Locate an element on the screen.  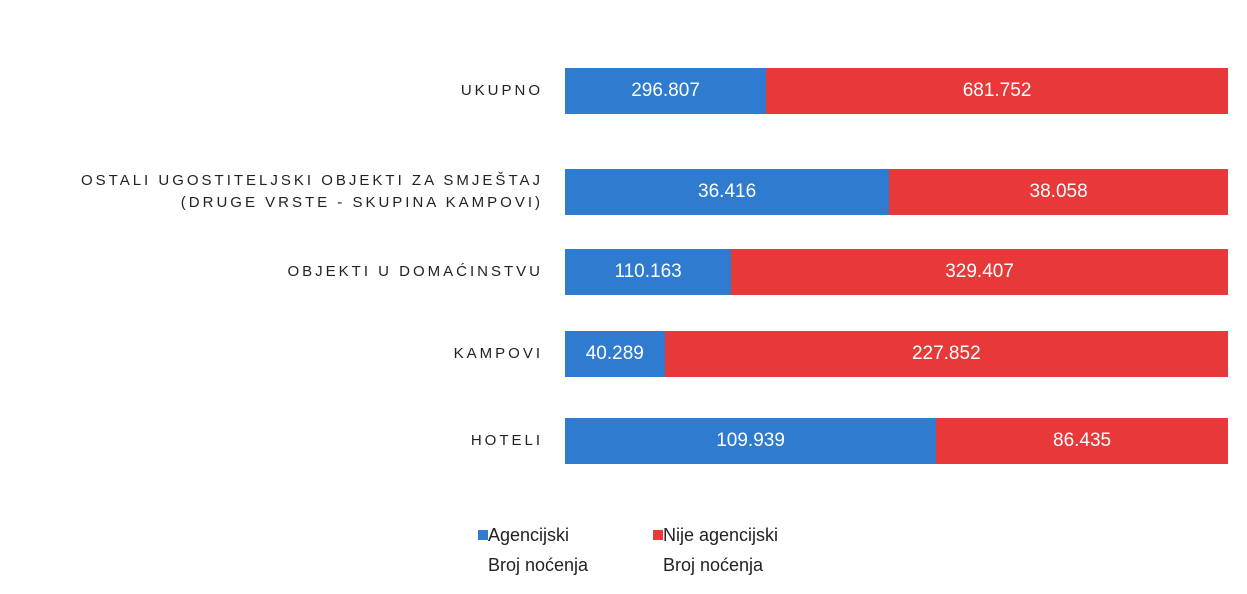
value-label: 329.407 is located at coordinates (979, 271).